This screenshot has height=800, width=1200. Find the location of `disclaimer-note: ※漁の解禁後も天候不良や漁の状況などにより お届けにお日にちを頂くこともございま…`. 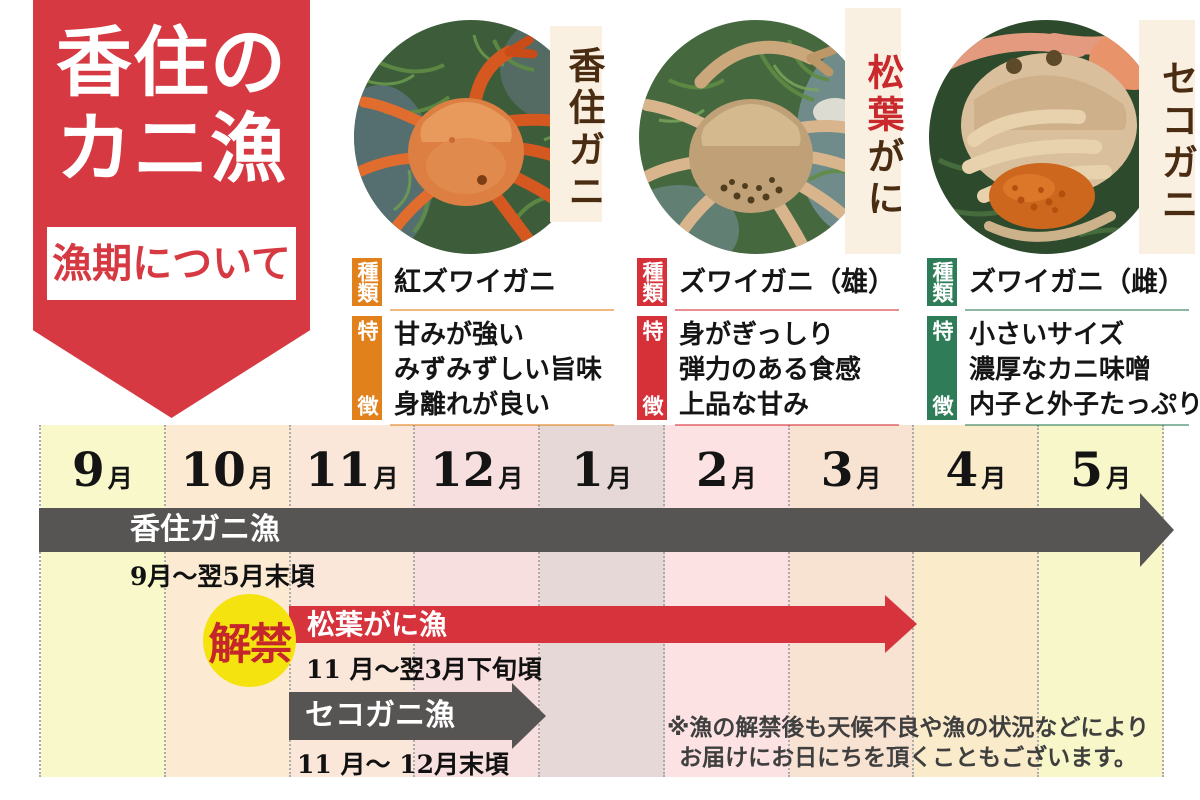

disclaimer-note: ※漁の解禁後も天候不良や漁の状況などにより お届けにお日にちを頂くこともございま… is located at coordinates (908, 743).